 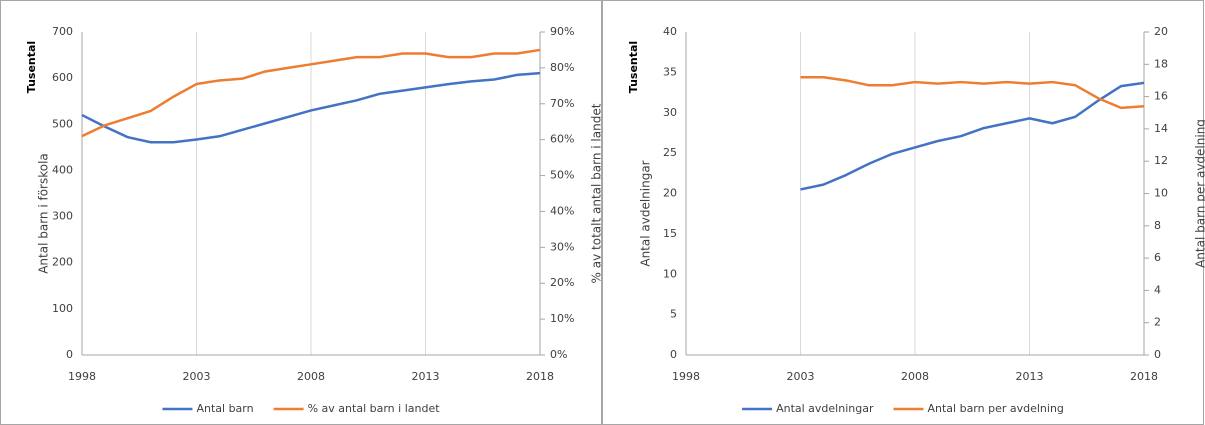 What do you see at coordinates (62, 262) in the screenshot?
I see `y-tick-label: 200` at bounding box center [62, 262].